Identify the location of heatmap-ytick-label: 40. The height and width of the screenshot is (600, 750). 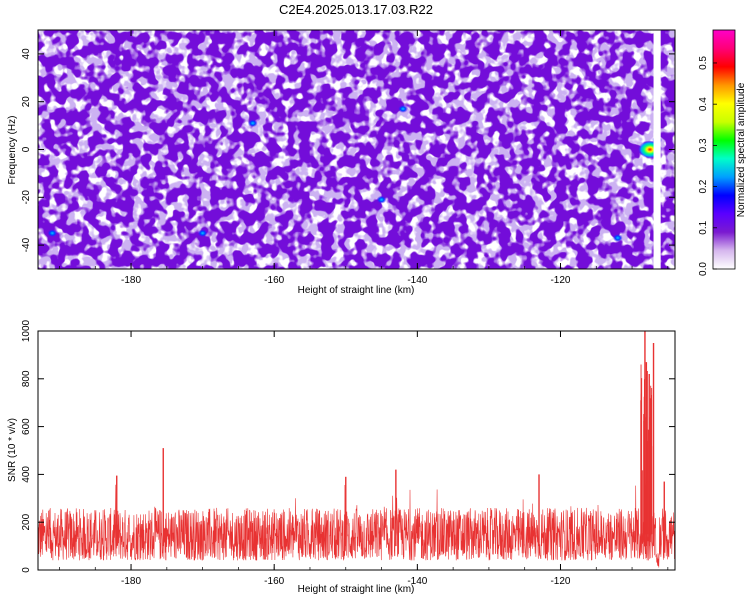
(26, 54).